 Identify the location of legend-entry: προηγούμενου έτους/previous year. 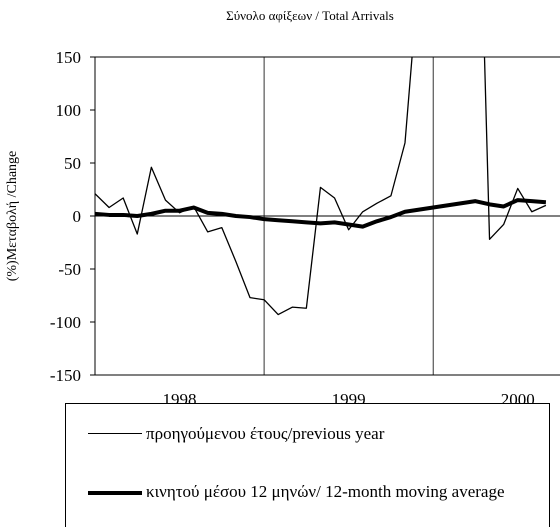
(297, 433).